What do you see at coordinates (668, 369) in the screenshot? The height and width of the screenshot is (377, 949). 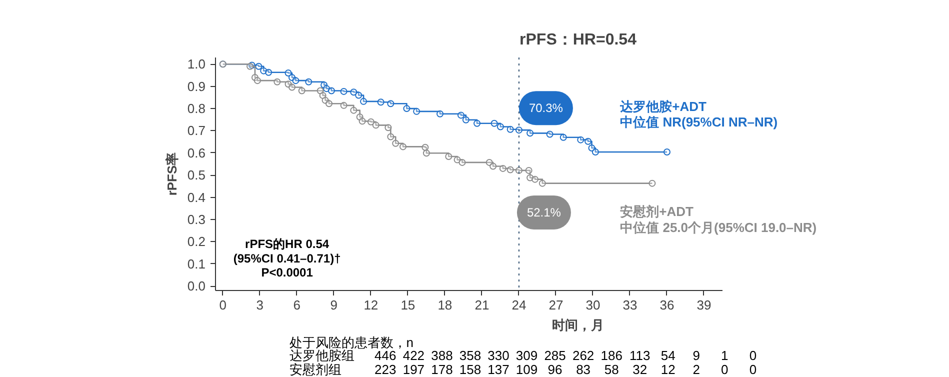 I see `text: 12` at bounding box center [668, 369].